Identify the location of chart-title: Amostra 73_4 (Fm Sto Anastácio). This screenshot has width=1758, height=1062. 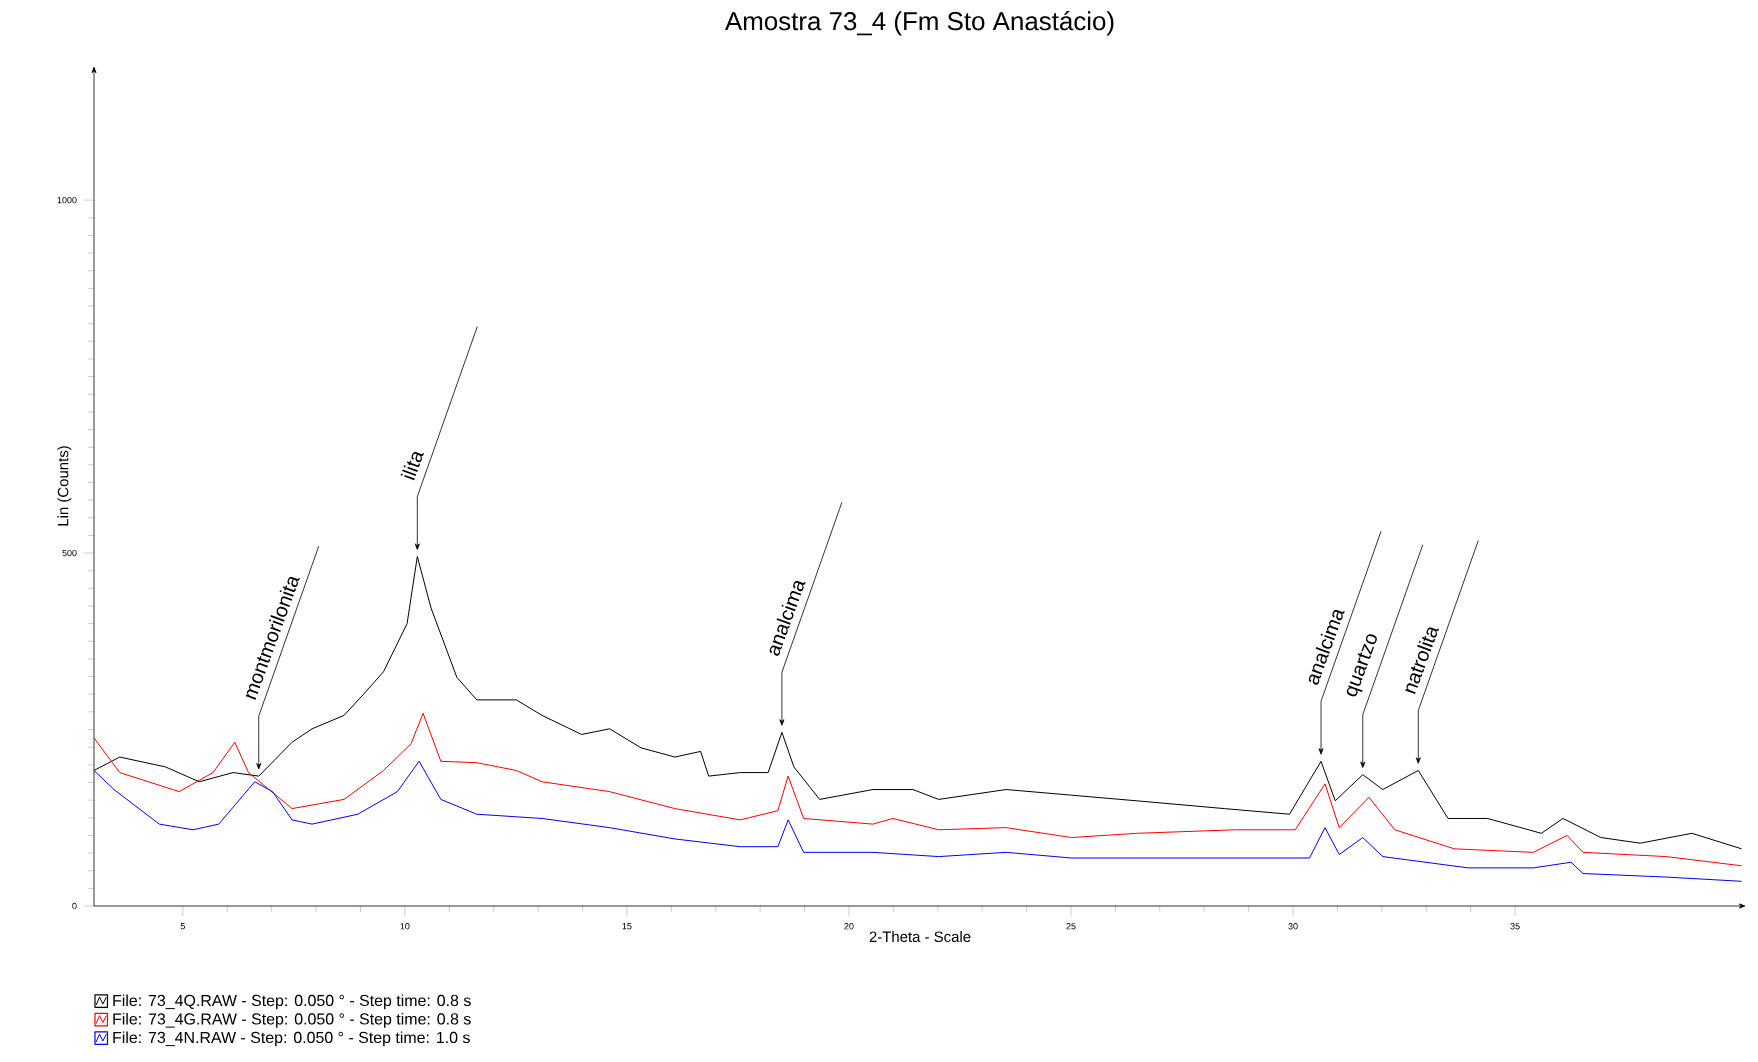
(919, 23).